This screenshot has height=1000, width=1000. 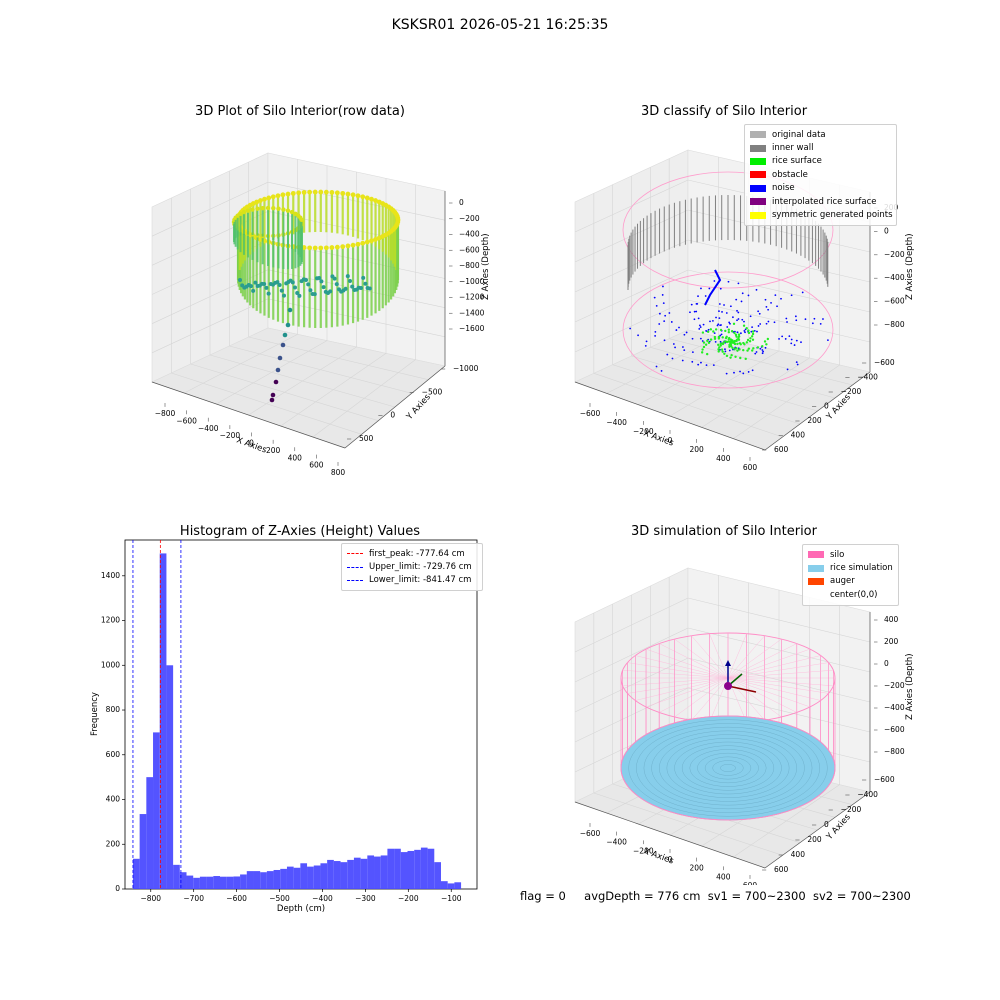 I want to click on plot4-x-tick-label: −200, so click(x=643, y=850).